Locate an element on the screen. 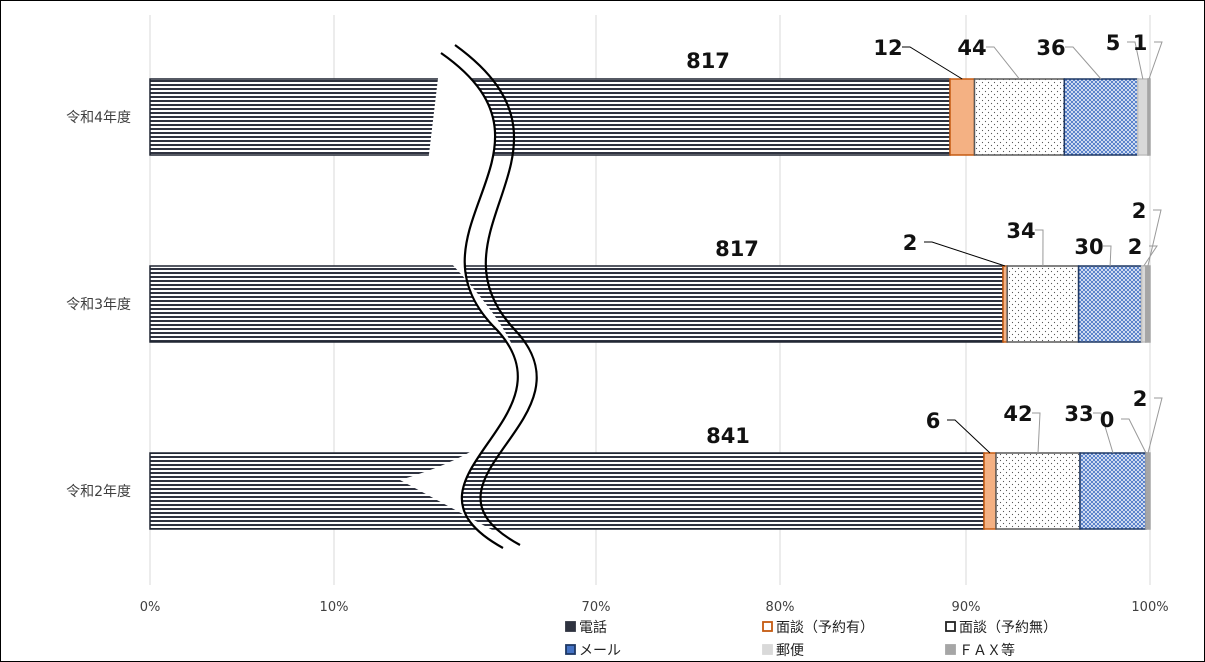 This screenshot has width=1205, height=662. axis-break-marker is located at coordinates (469, 296).